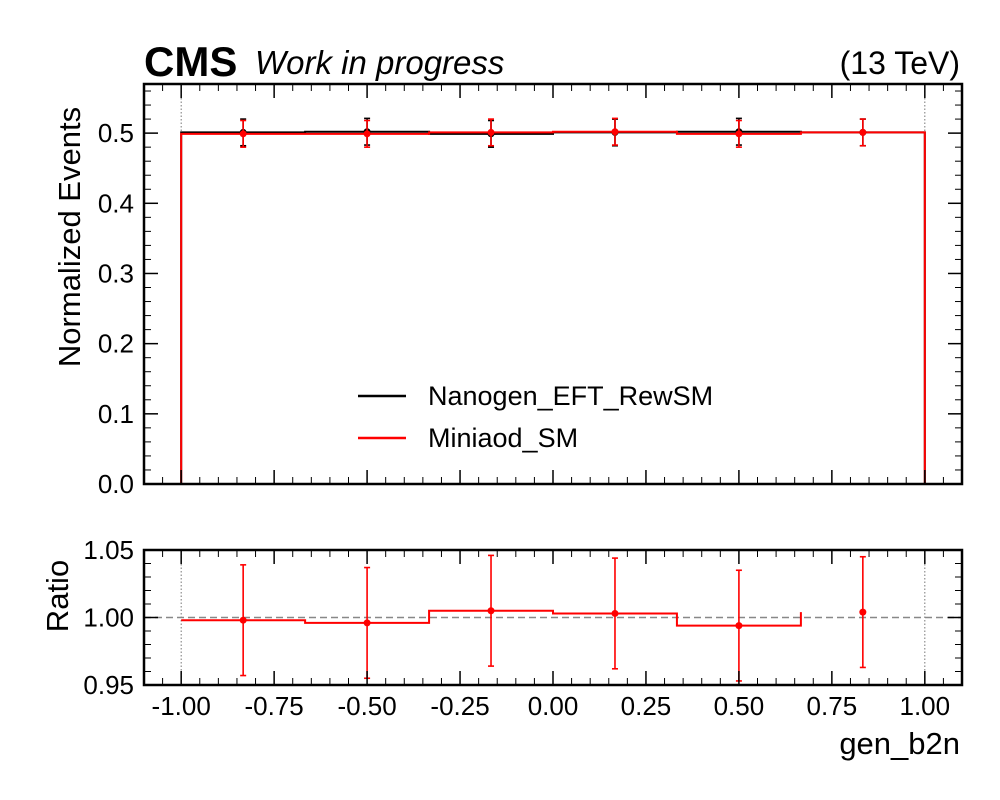 The height and width of the screenshot is (800, 1000). What do you see at coordinates (57, 596) in the screenshot?
I see `y-axis-title-ratio: Ratio` at bounding box center [57, 596].